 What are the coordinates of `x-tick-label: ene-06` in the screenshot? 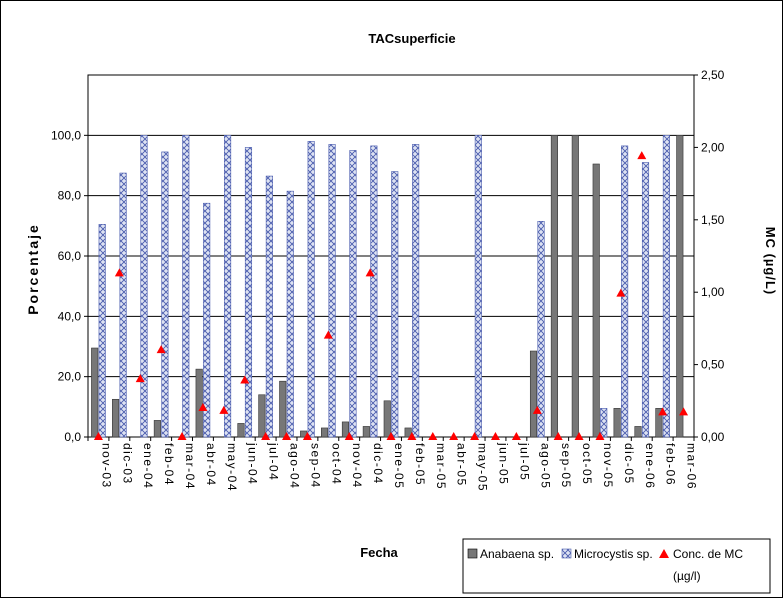 It's located at (650, 466).